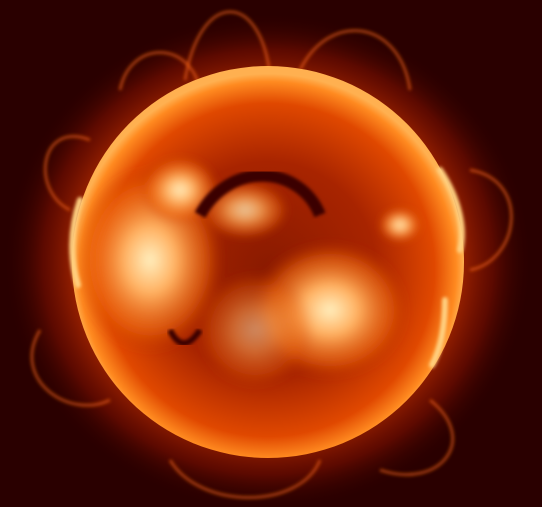  What do you see at coordinates (185, 337) in the screenshot?
I see `dark-lane` at bounding box center [185, 337].